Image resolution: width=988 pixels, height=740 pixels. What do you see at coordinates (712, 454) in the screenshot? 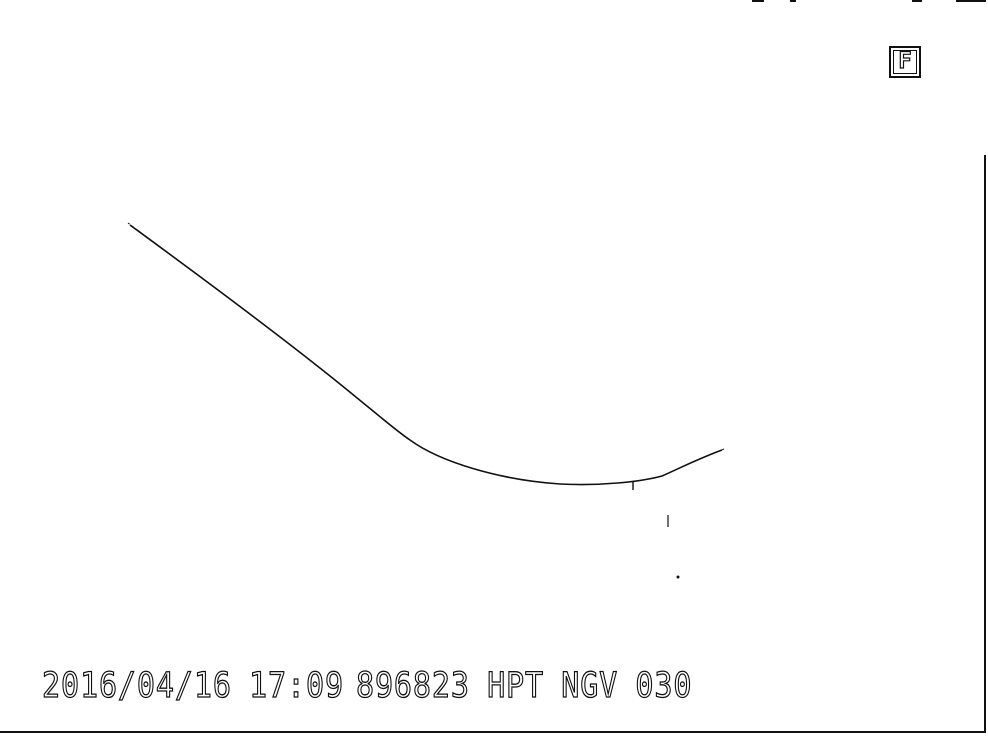
I see `curve-end-faint` at bounding box center [712, 454].